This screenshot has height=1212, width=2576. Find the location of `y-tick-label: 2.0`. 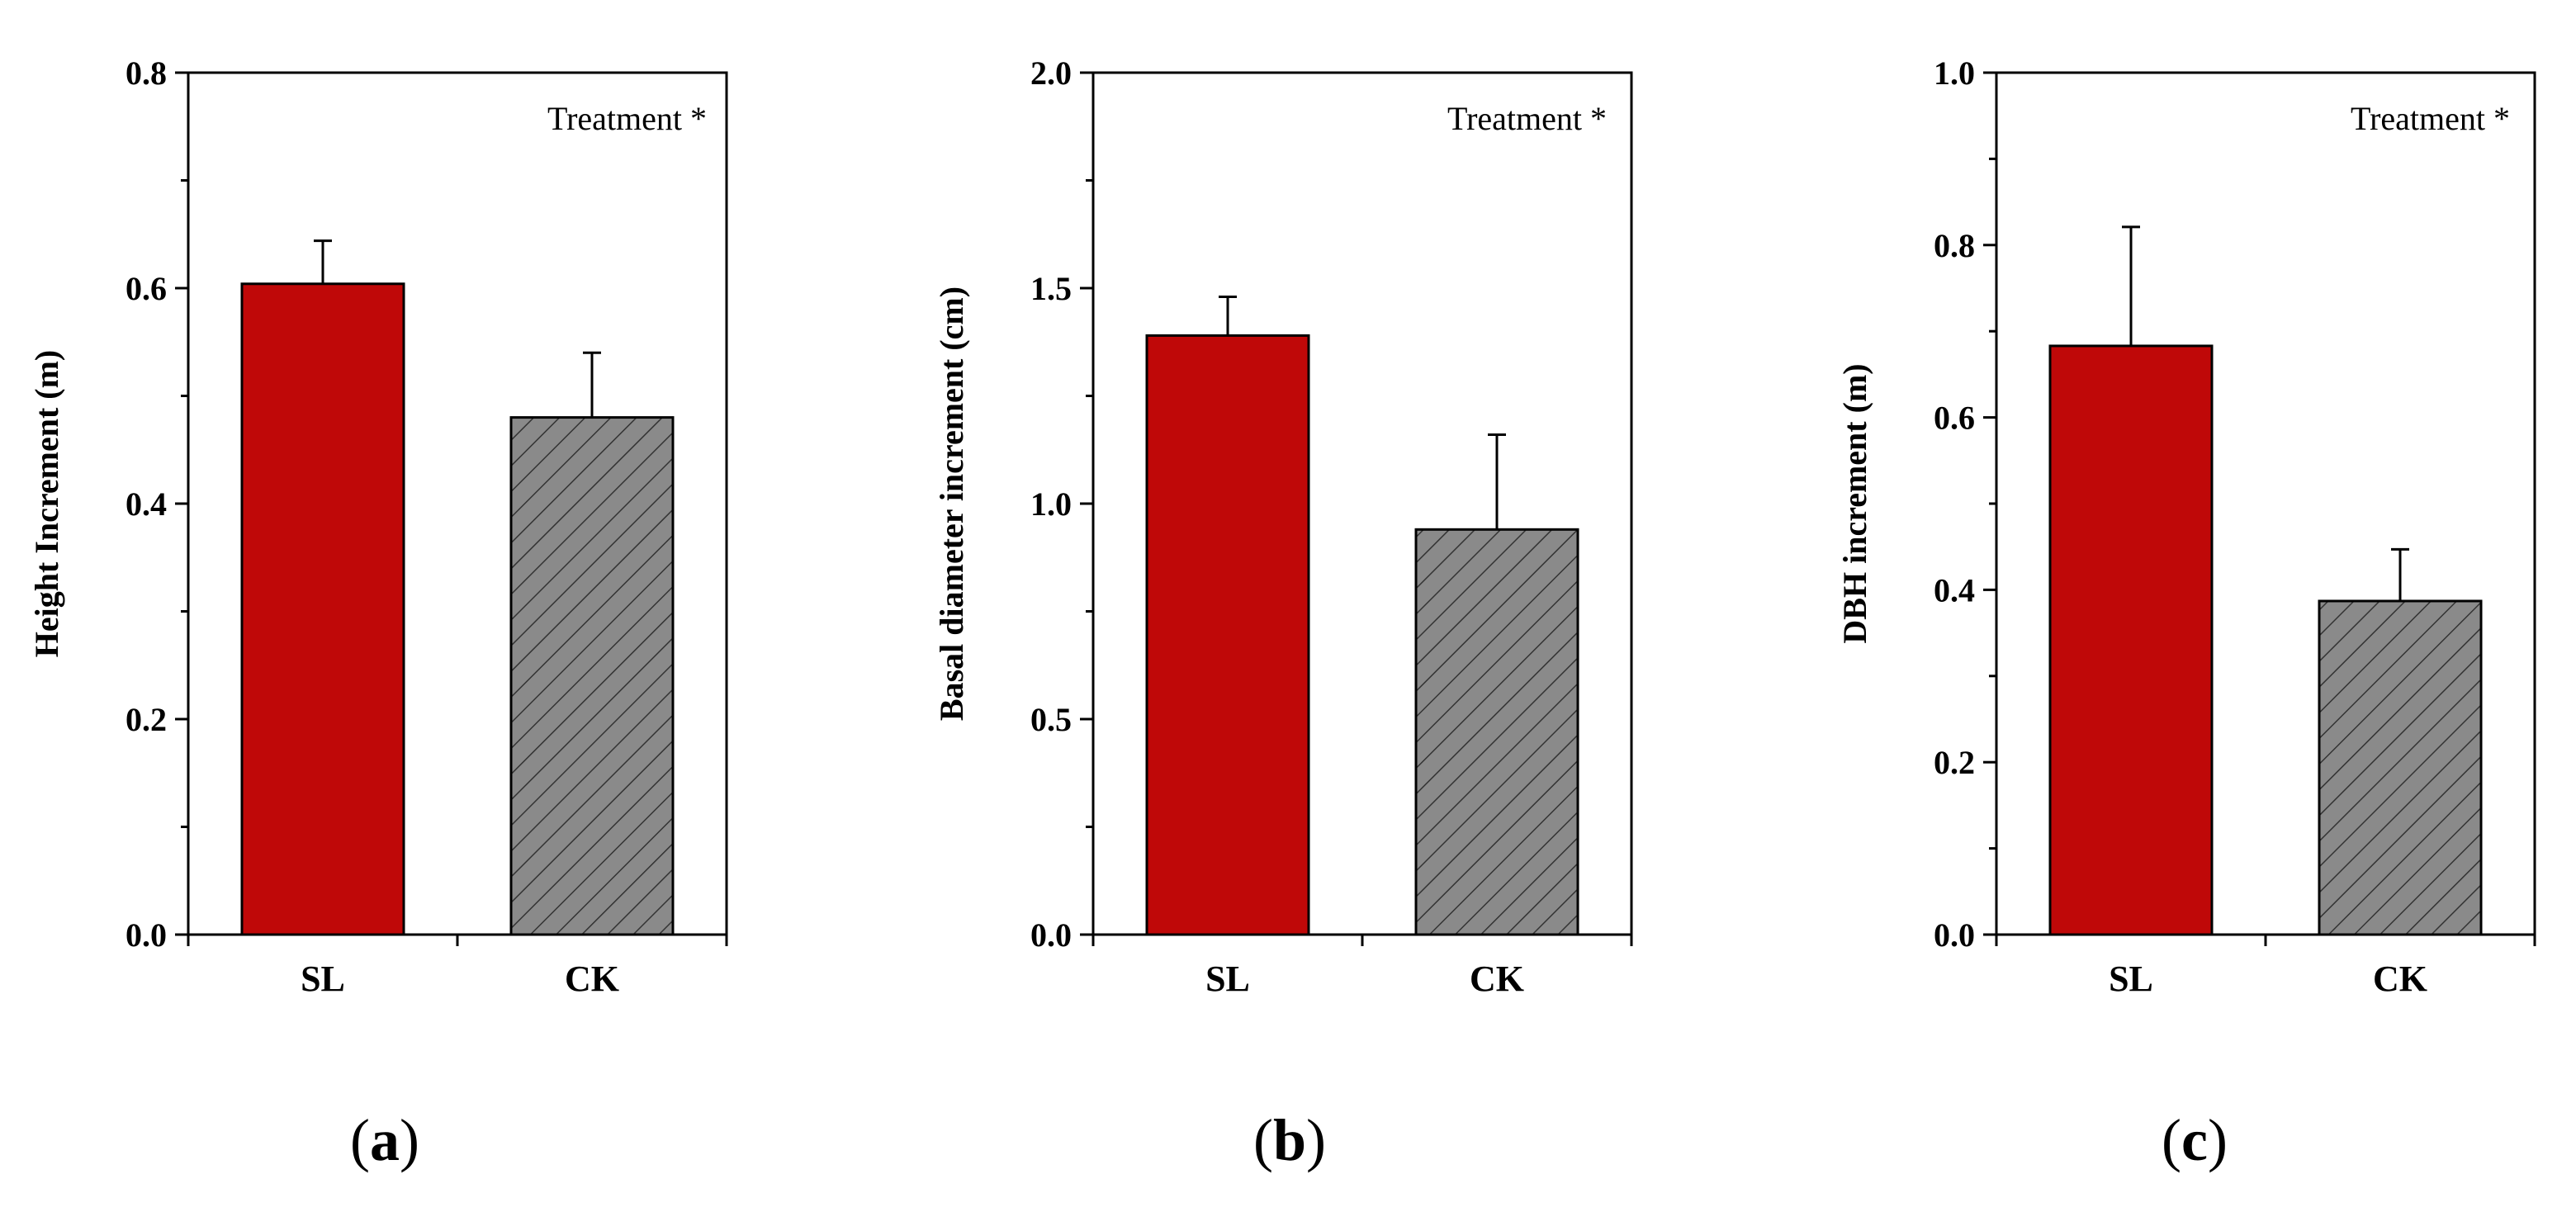

y-tick-label: 2.0 is located at coordinates (1051, 73).